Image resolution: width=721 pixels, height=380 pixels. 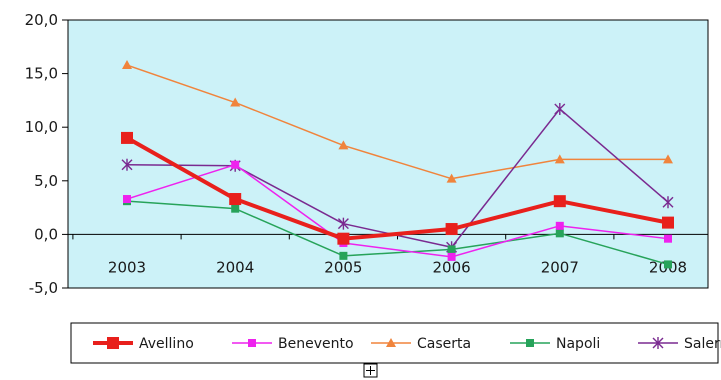 I want to click on legend-label: Avellino, so click(x=166, y=344).